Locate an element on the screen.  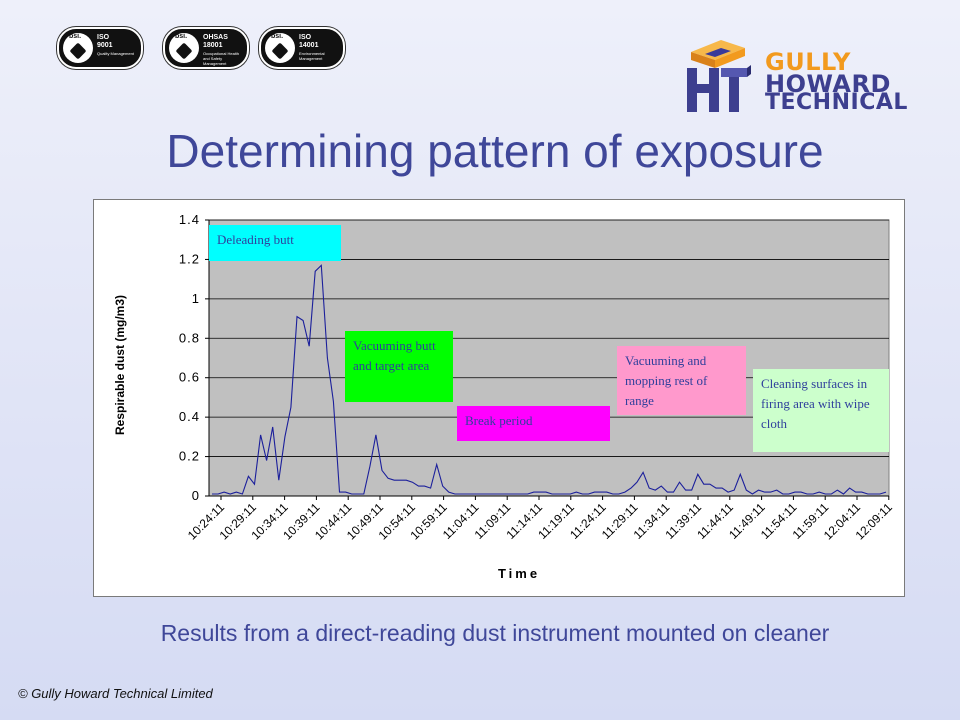
gully-howard-logo-icon is located at coordinates (719, 76).